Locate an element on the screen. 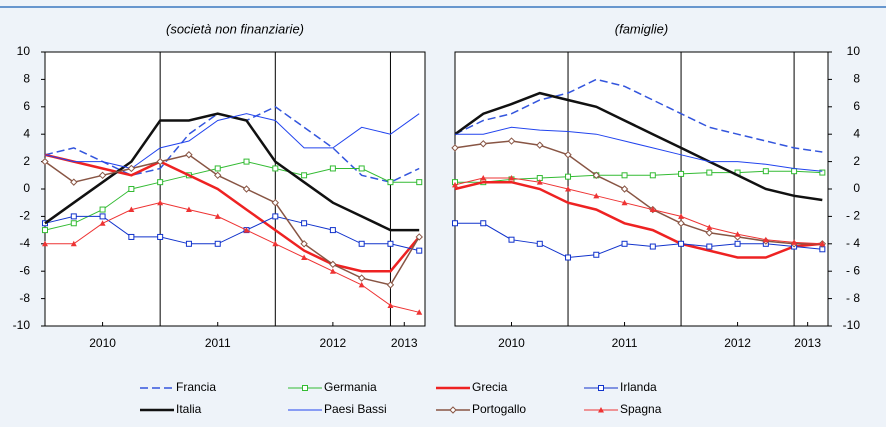 The image size is (886, 427). panel-title: (società non finanziarie) is located at coordinates (235, 28).